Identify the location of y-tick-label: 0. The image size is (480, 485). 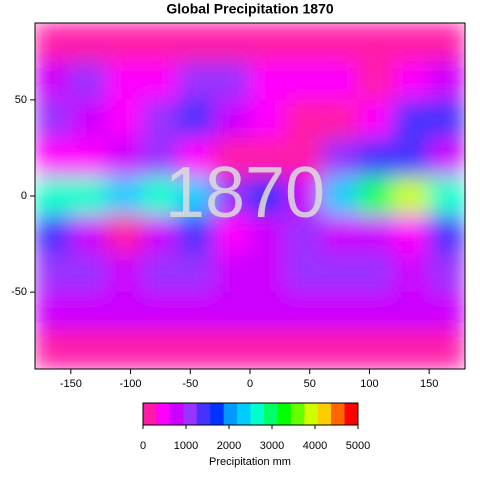
(24, 196).